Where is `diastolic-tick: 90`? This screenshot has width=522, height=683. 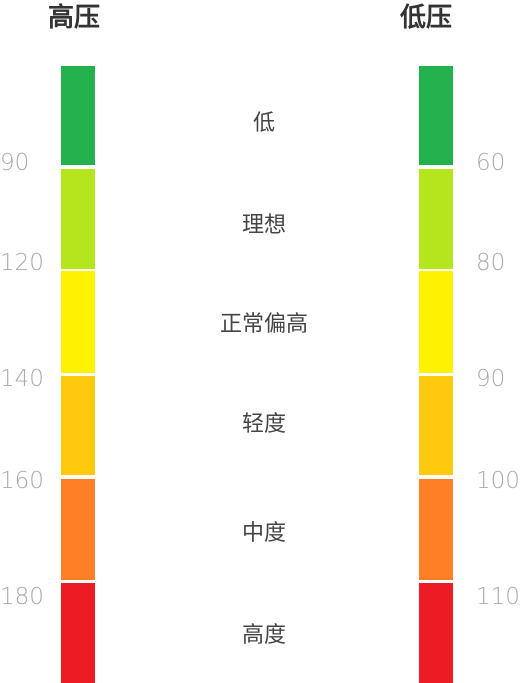 diastolic-tick: 90 is located at coordinates (491, 379).